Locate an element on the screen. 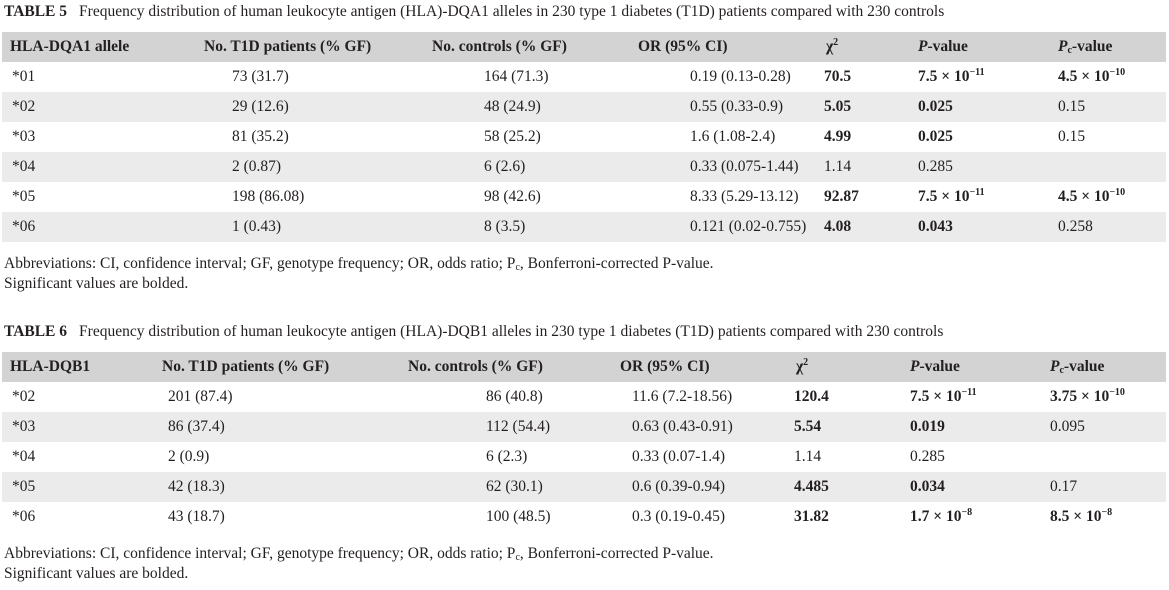 The image size is (1169, 590). cell-pc: 4.5 × 10⁻¹⁰ is located at coordinates (1108, 77).